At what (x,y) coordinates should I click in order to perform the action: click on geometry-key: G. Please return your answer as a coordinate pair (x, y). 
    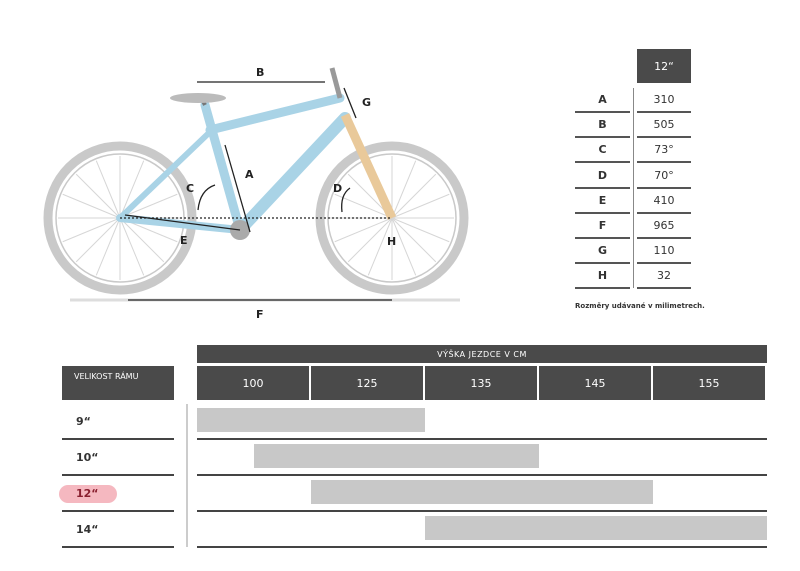
    Looking at the image, I should click on (602, 252).